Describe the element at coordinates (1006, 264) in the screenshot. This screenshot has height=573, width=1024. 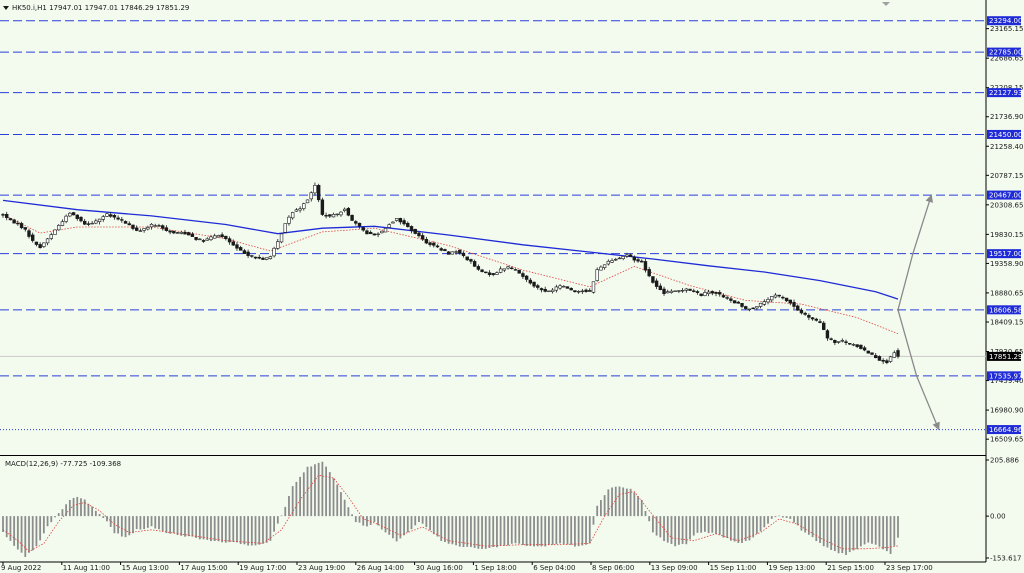
I see `price-tick-label: 19358.90` at that location.